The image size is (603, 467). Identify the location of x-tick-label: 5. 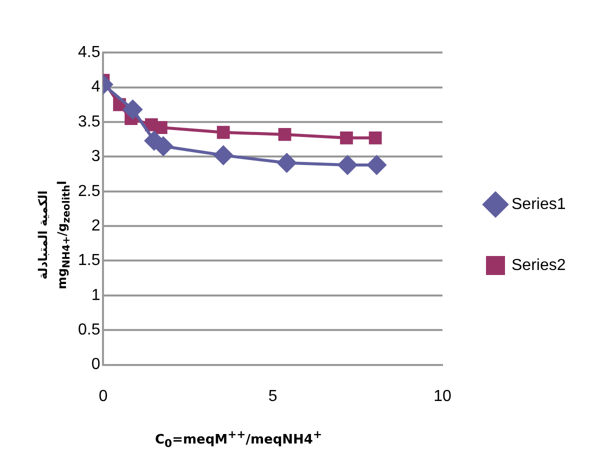
(273, 396).